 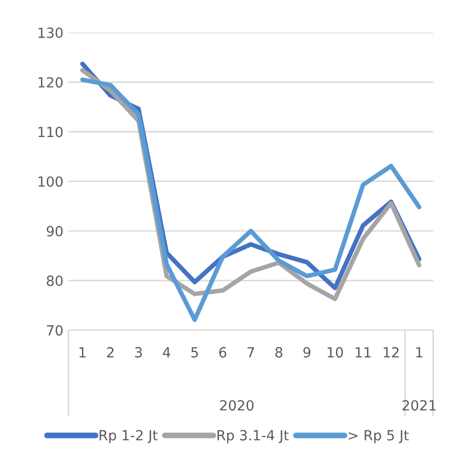 I want to click on x-tick-label: 5, so click(x=194, y=352).